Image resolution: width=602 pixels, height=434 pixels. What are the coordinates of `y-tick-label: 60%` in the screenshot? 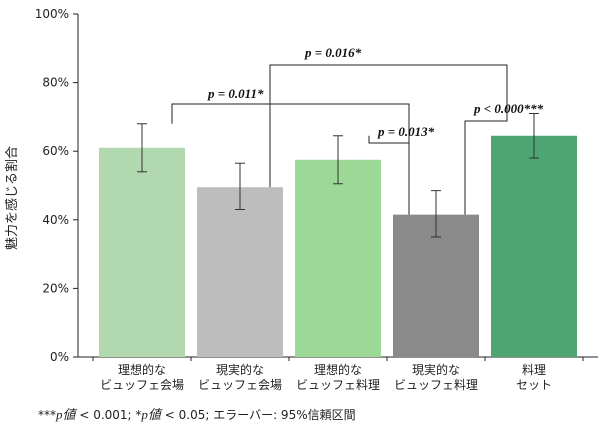 It's located at (55, 151).